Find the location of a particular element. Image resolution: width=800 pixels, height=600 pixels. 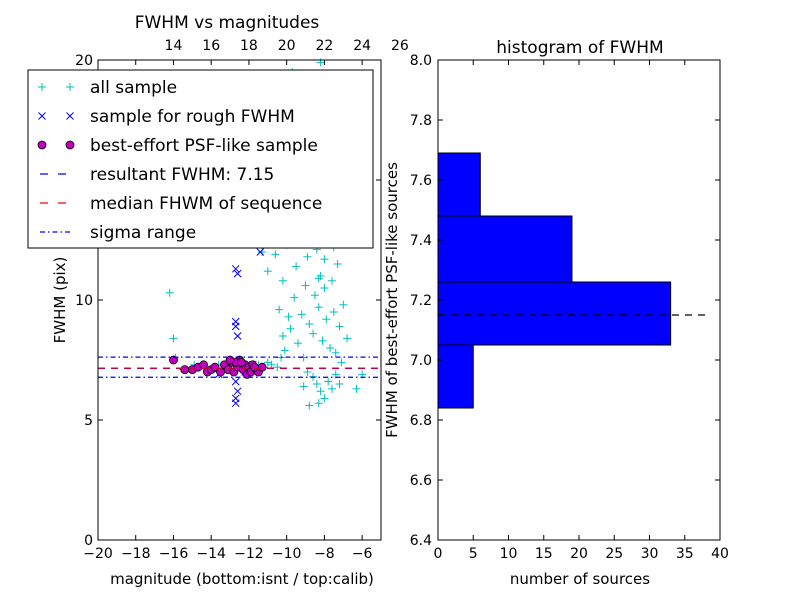

legend-label: sample for rough FWHM is located at coordinates (192, 117).